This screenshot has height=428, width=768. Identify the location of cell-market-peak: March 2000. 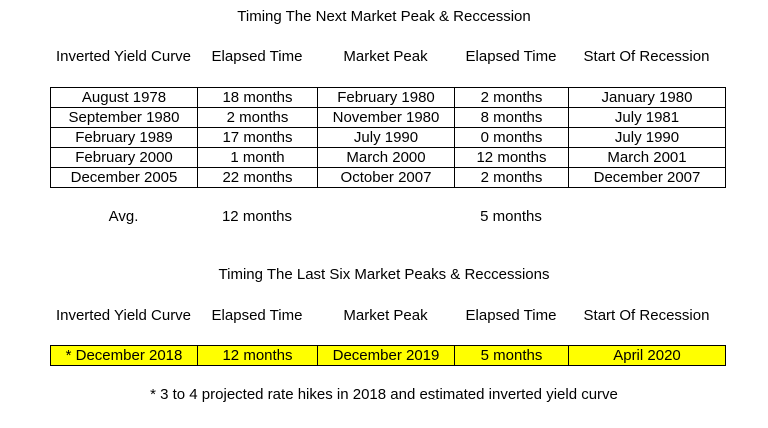
(386, 157).